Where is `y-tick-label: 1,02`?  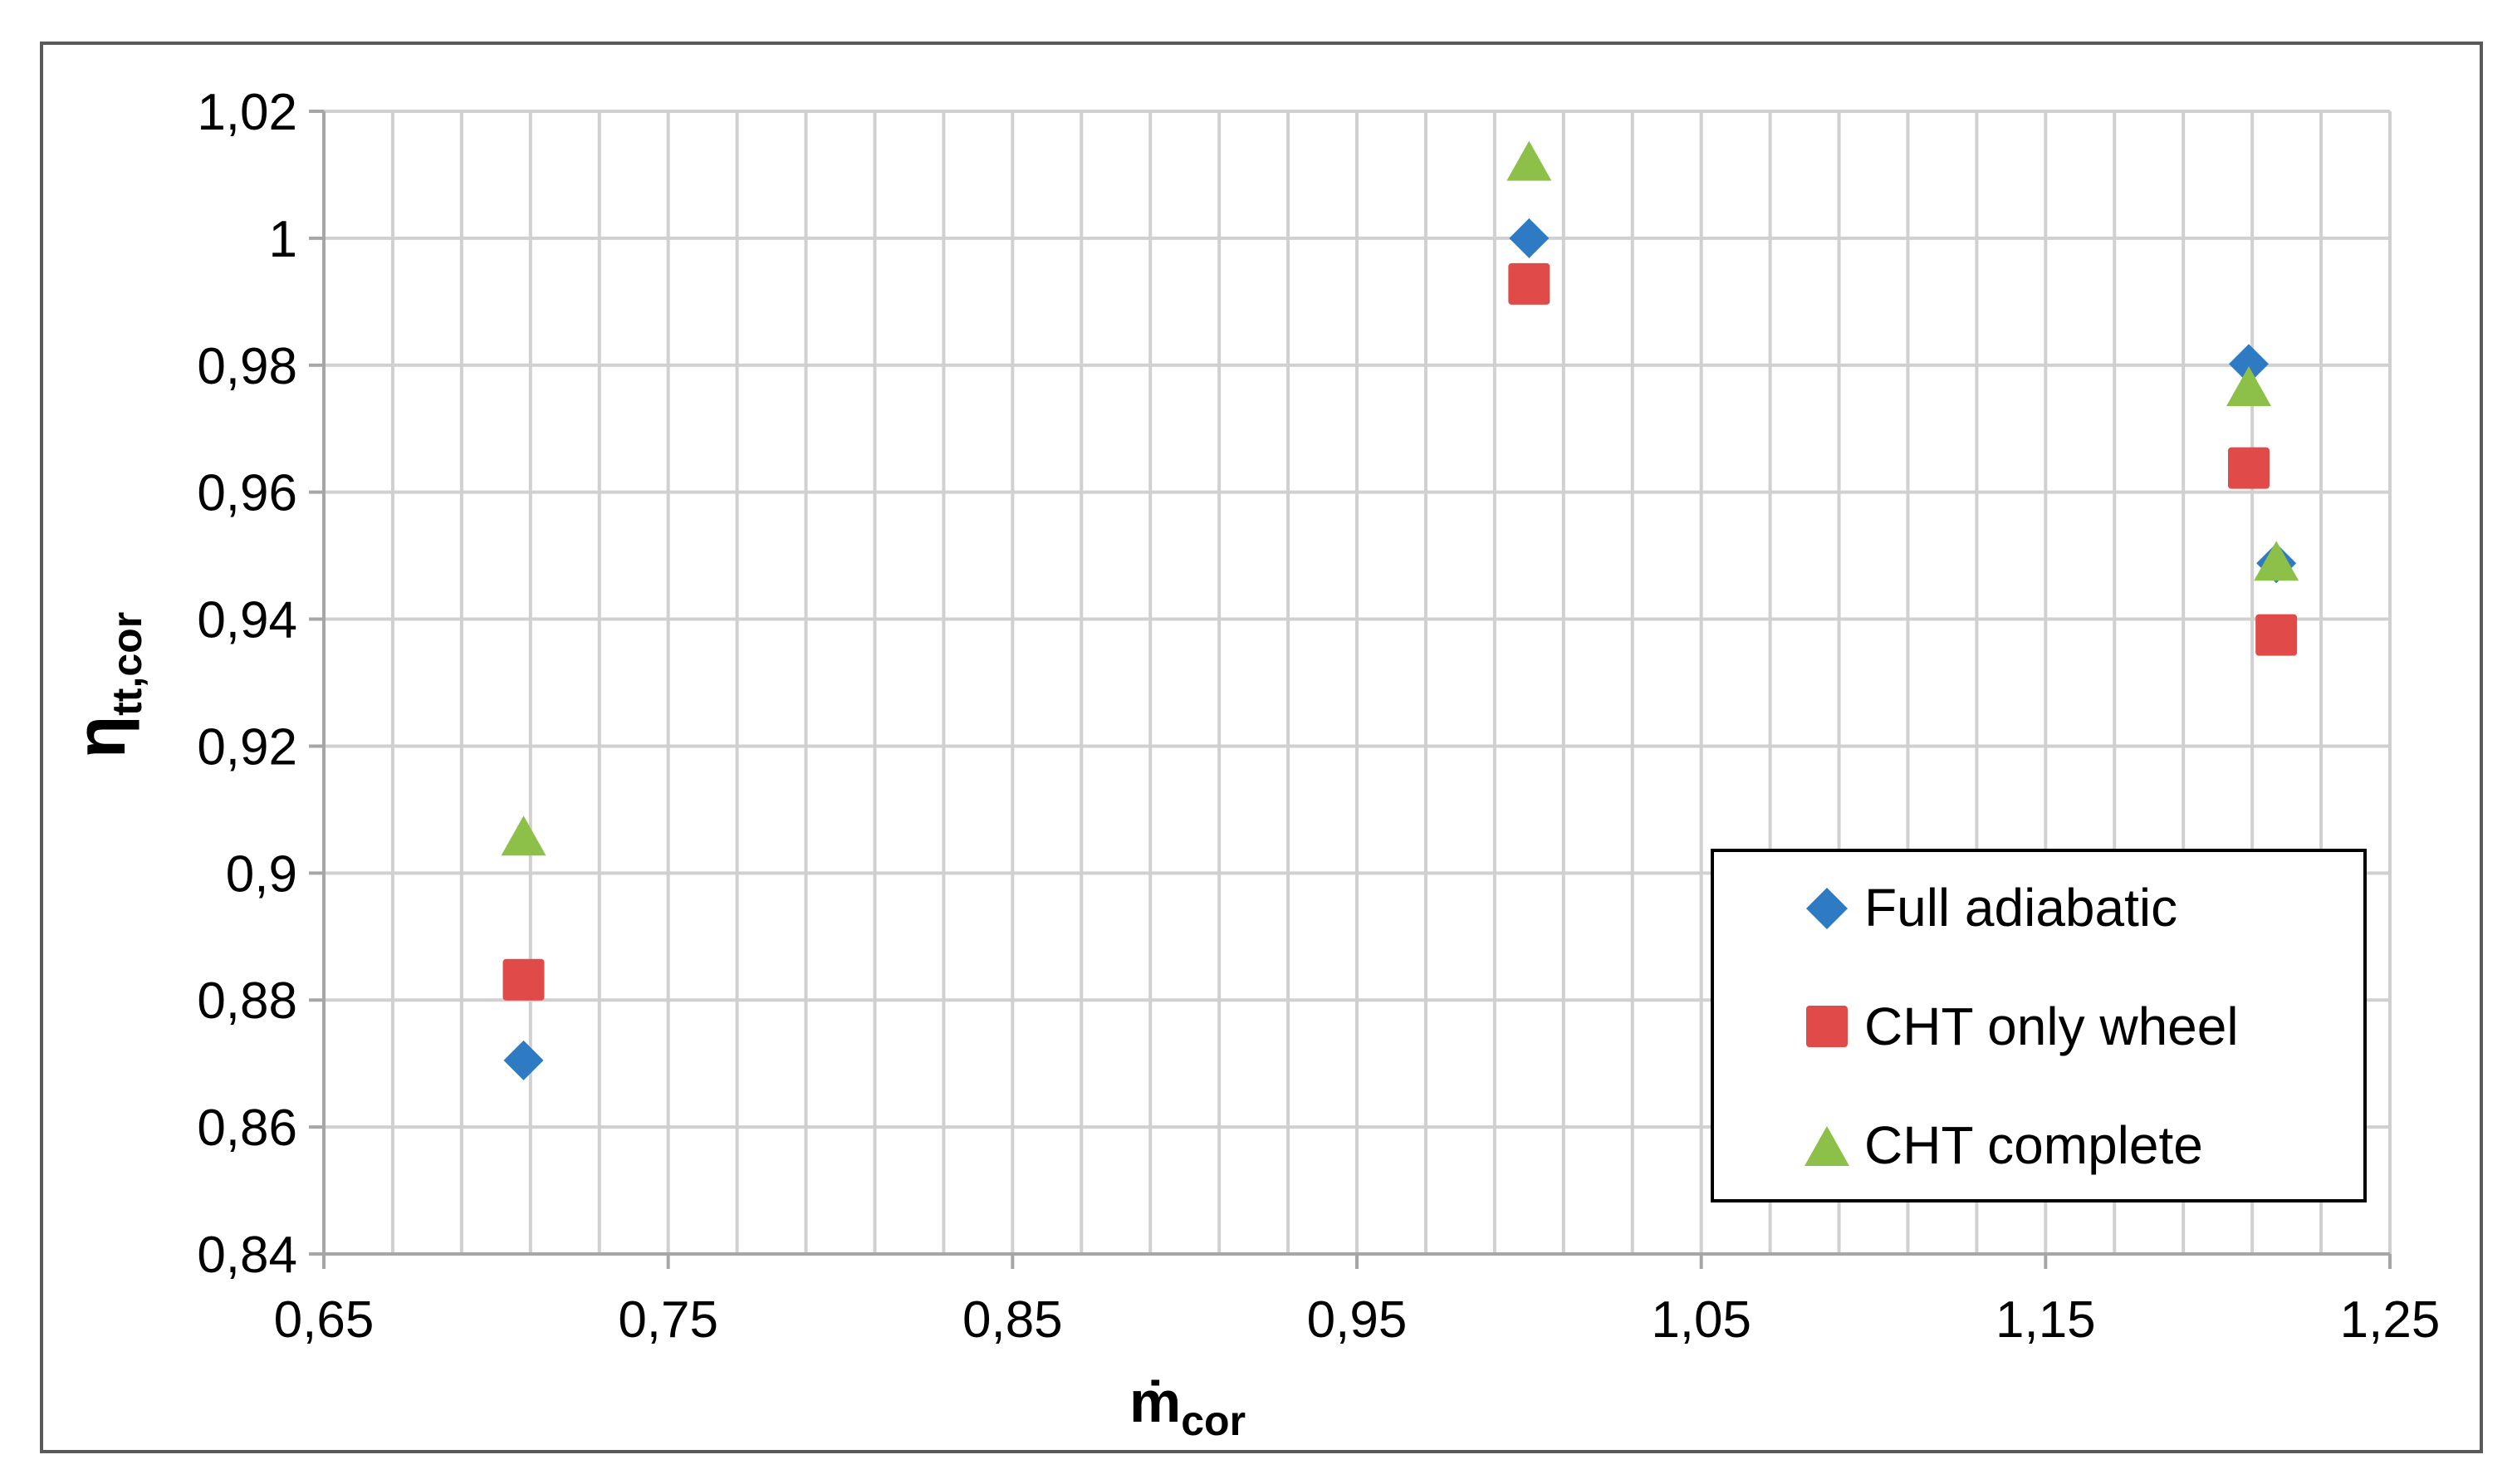 y-tick-label: 1,02 is located at coordinates (247, 112).